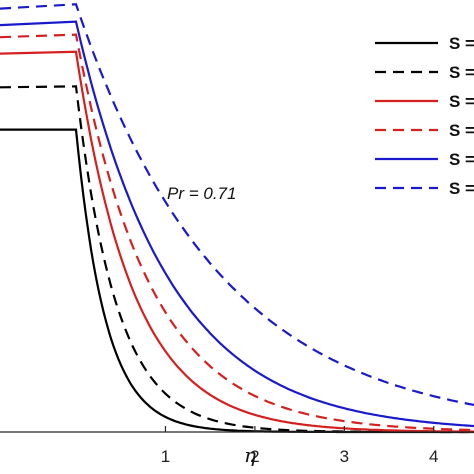 The height and width of the screenshot is (474, 474). Describe the element at coordinates (461, 130) in the screenshot. I see `legend-label-4: S =` at that location.